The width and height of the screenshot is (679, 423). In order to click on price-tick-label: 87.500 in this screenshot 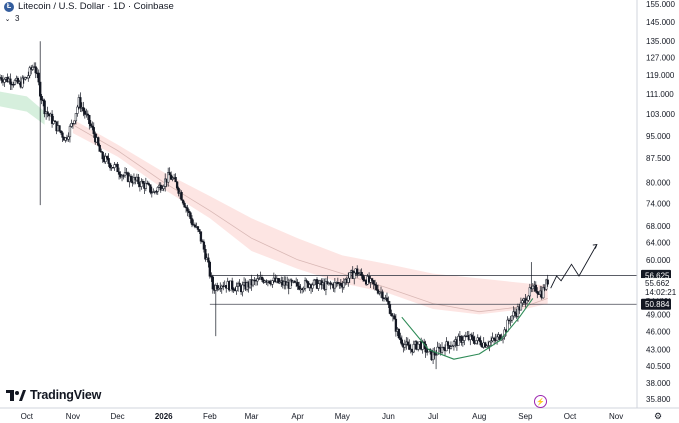, I will do `click(658, 158)`.